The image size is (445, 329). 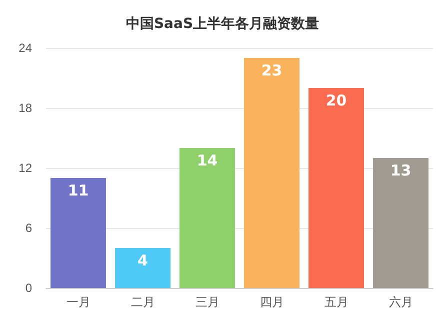 I want to click on data-label: 13, so click(x=401, y=171).